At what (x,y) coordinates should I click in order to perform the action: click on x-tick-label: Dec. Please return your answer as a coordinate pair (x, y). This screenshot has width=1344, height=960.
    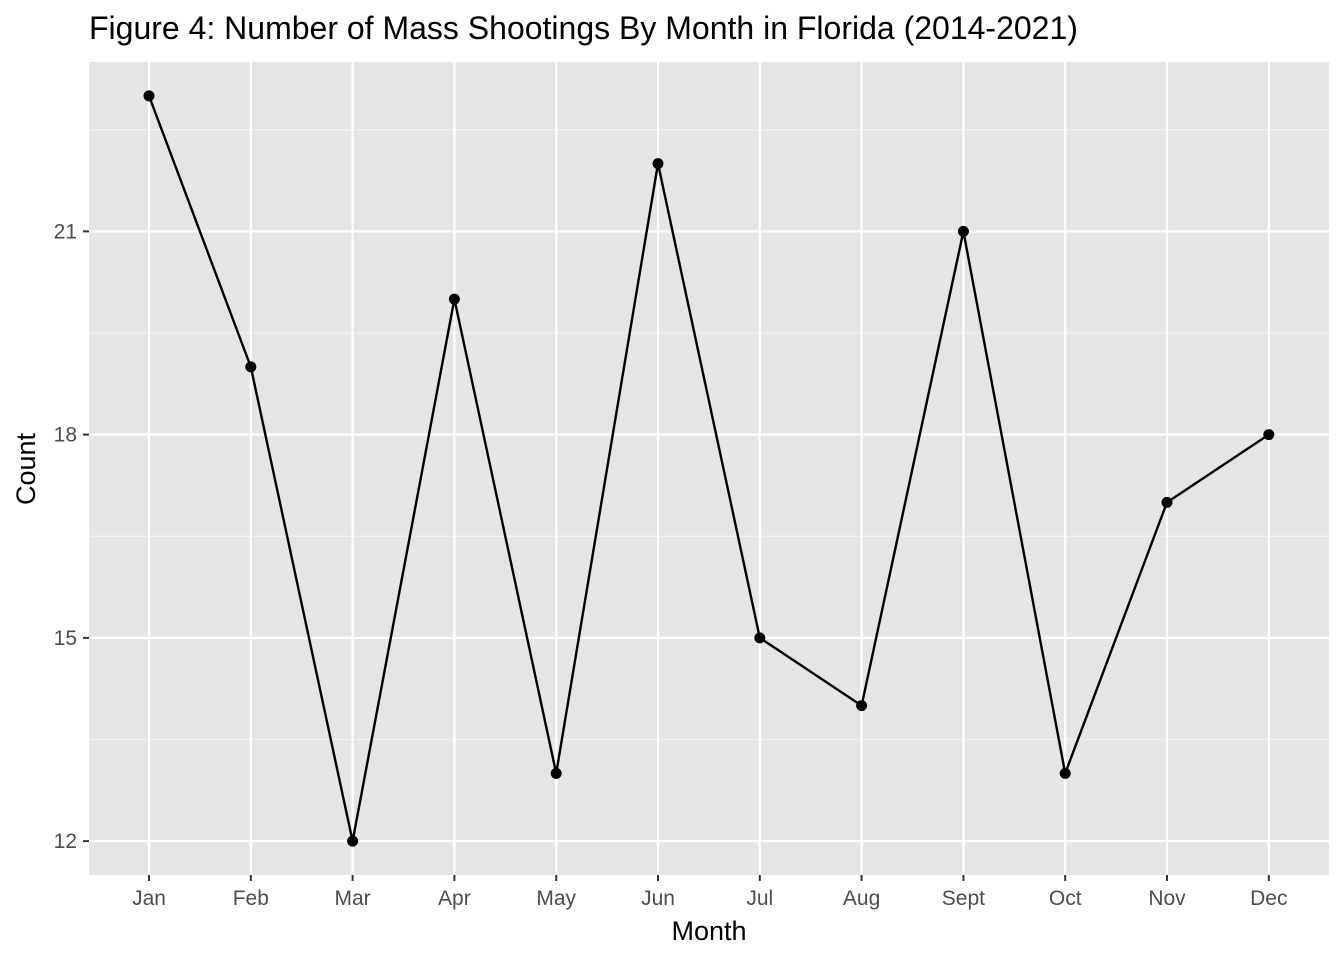
    Looking at the image, I should click on (1268, 898).